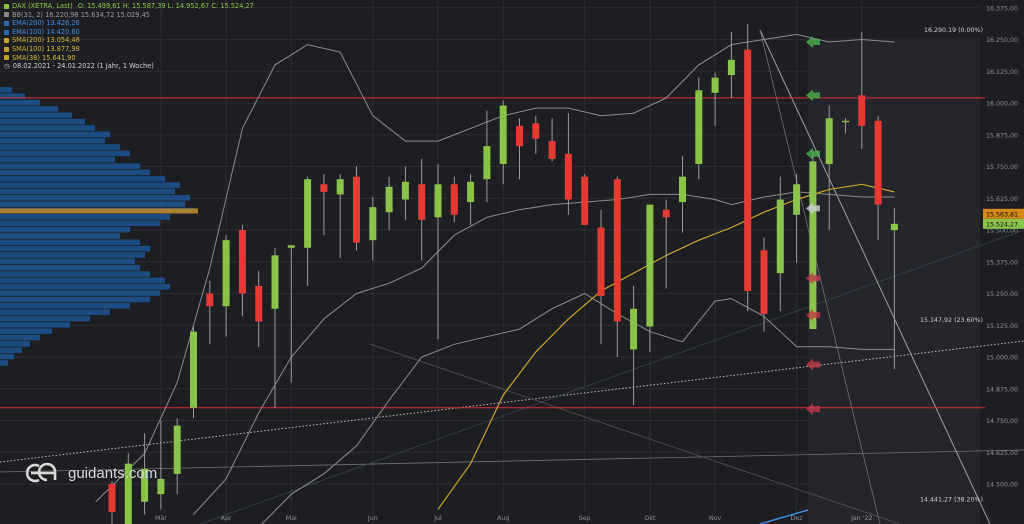 This screenshot has height=524, width=1024. Describe the element at coordinates (90, 473) in the screenshot. I see `guidants-logo: guidants.com` at that location.